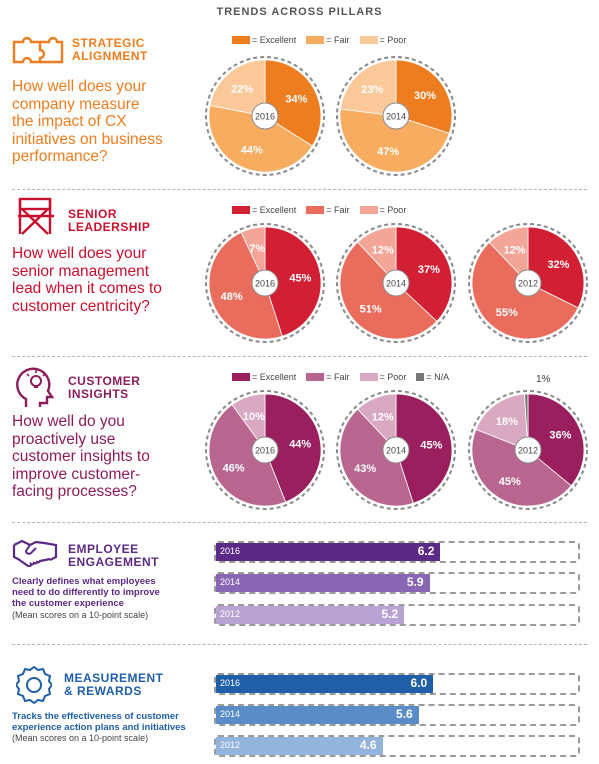 This screenshot has width=599, height=764. Describe the element at coordinates (104, 387) in the screenshot. I see `pillar-title: CUSTOMER INSIGHTS` at that location.